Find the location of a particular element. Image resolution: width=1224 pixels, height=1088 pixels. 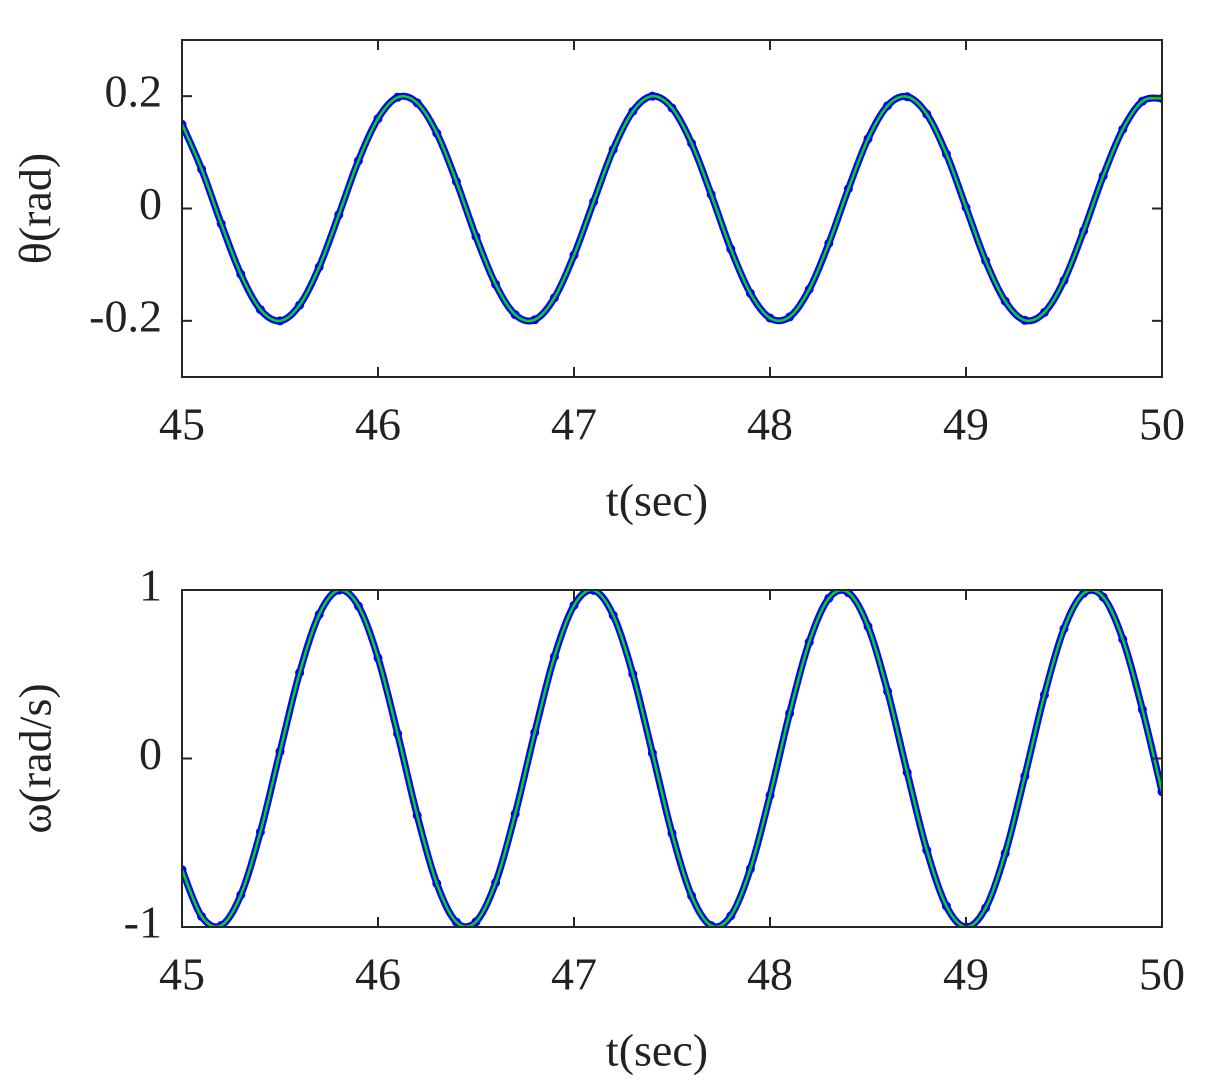

y-tick-label: 0.2 is located at coordinates (134, 91).